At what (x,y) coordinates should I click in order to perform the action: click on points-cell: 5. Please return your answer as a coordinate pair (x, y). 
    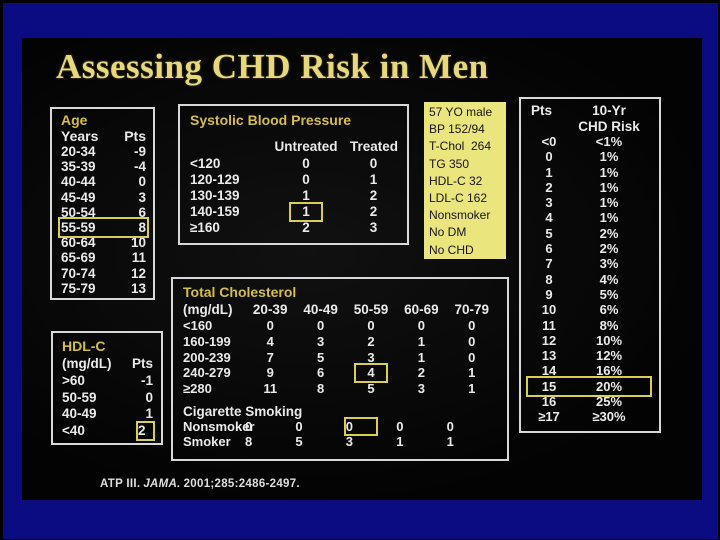
    Looking at the image, I should click on (371, 389).